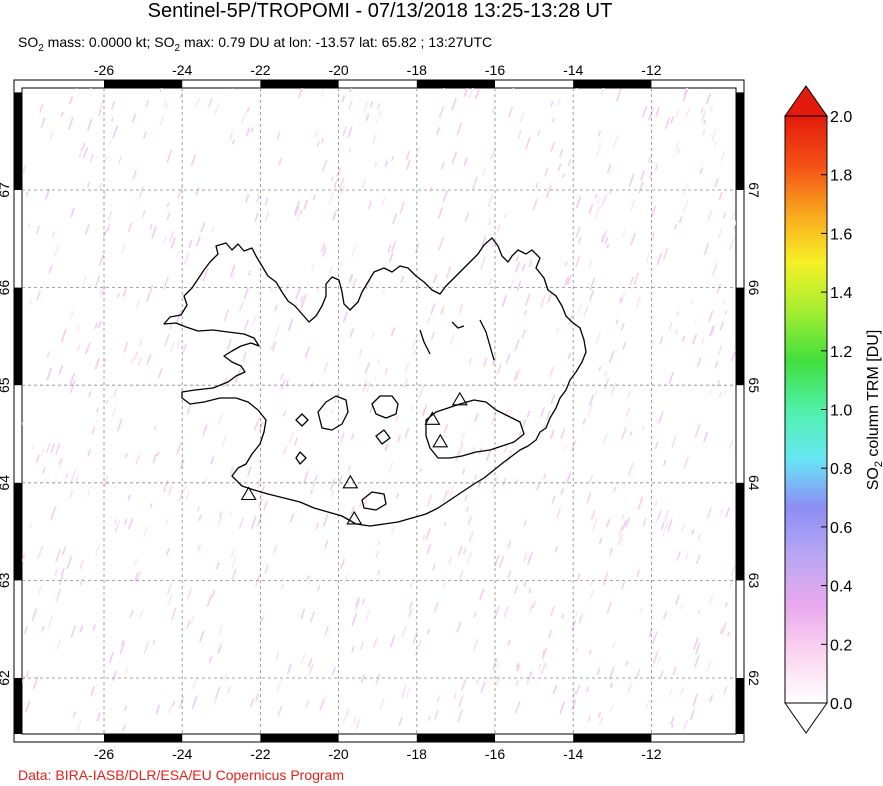 This screenshot has height=786, width=883. What do you see at coordinates (338, 754) in the screenshot?
I see `lon-tick-bottom: -20` at bounding box center [338, 754].